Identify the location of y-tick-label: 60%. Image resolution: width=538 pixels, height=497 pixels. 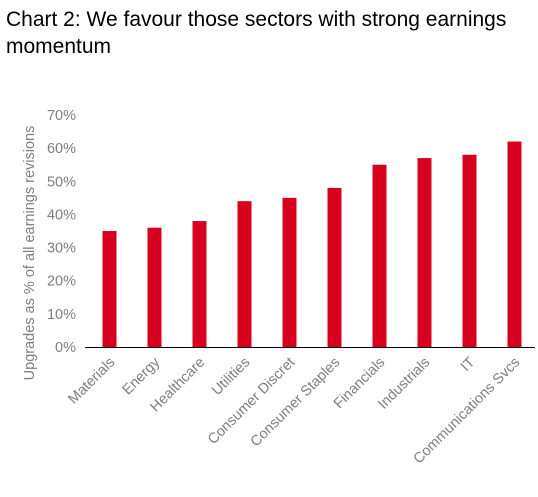
(61, 149).